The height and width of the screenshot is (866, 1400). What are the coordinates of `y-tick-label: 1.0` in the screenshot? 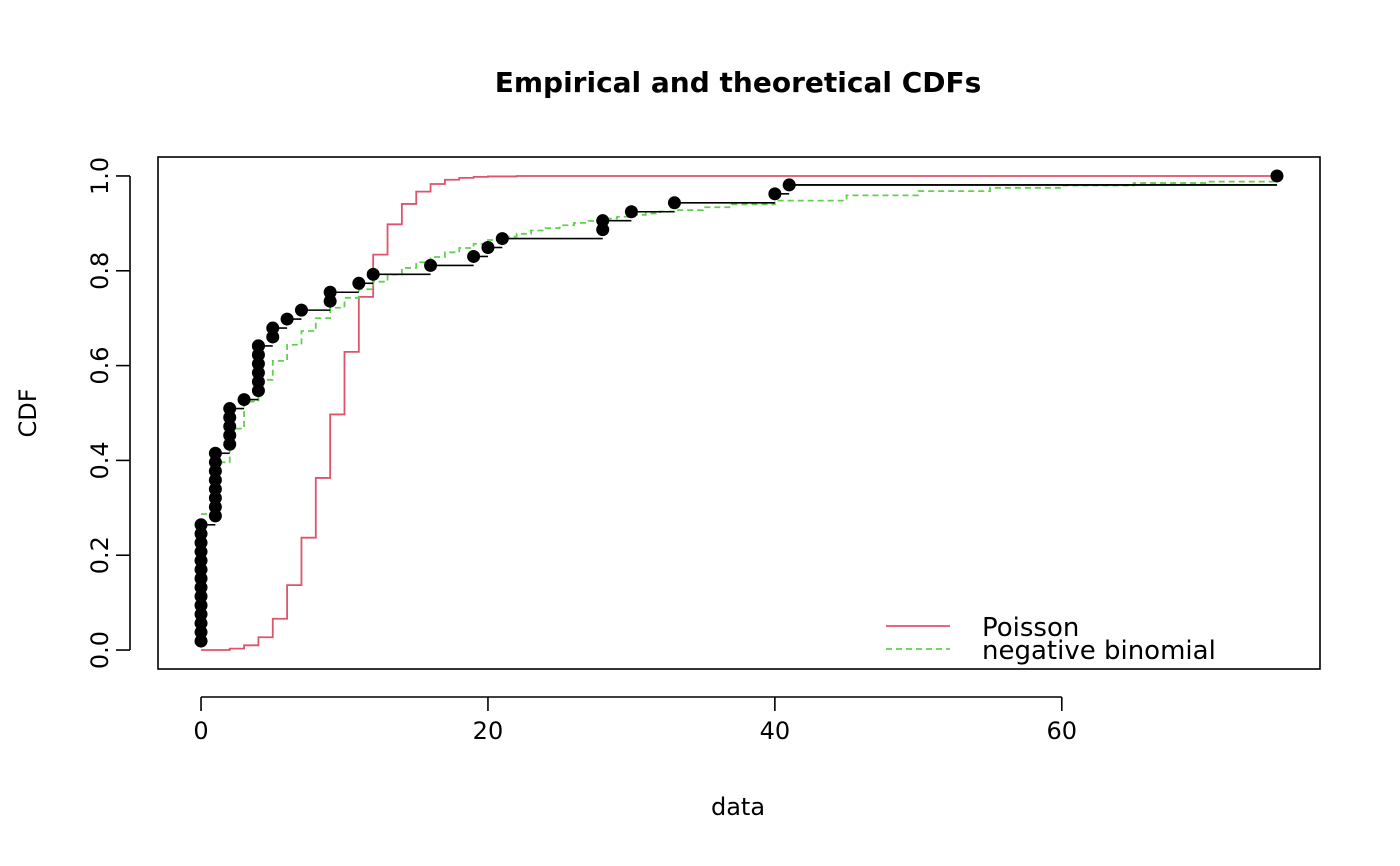 It's located at (100, 176).